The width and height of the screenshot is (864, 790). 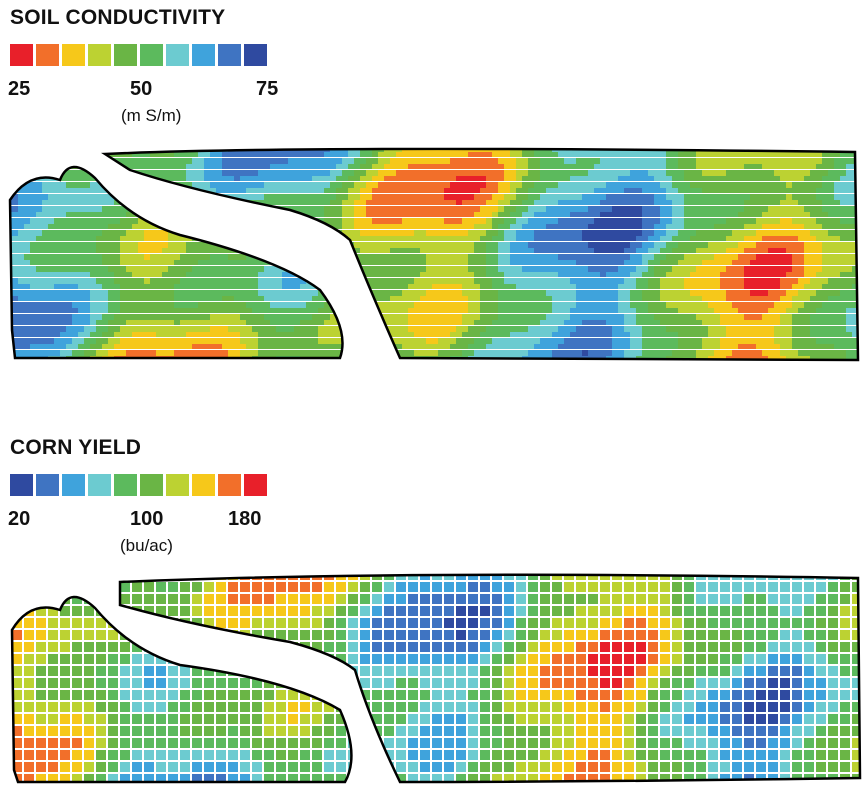 I want to click on map-title: CORN YIELD, so click(x=76, y=447).